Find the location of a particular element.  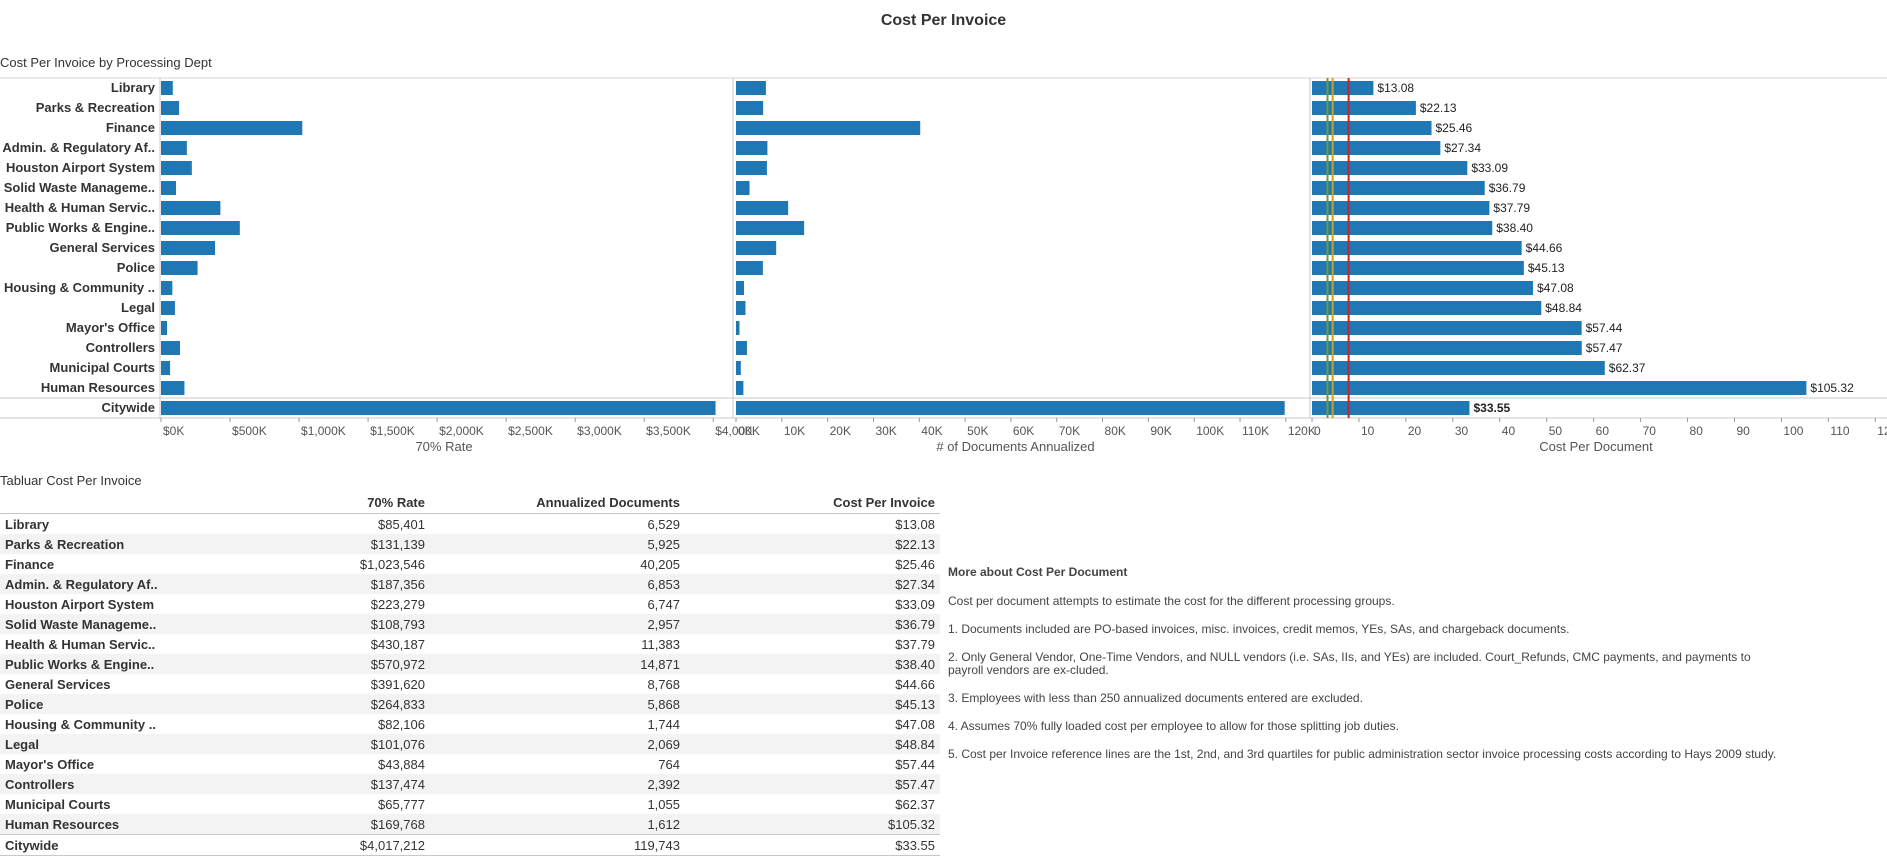

dept-cell: Controllers is located at coordinates (150, 784).